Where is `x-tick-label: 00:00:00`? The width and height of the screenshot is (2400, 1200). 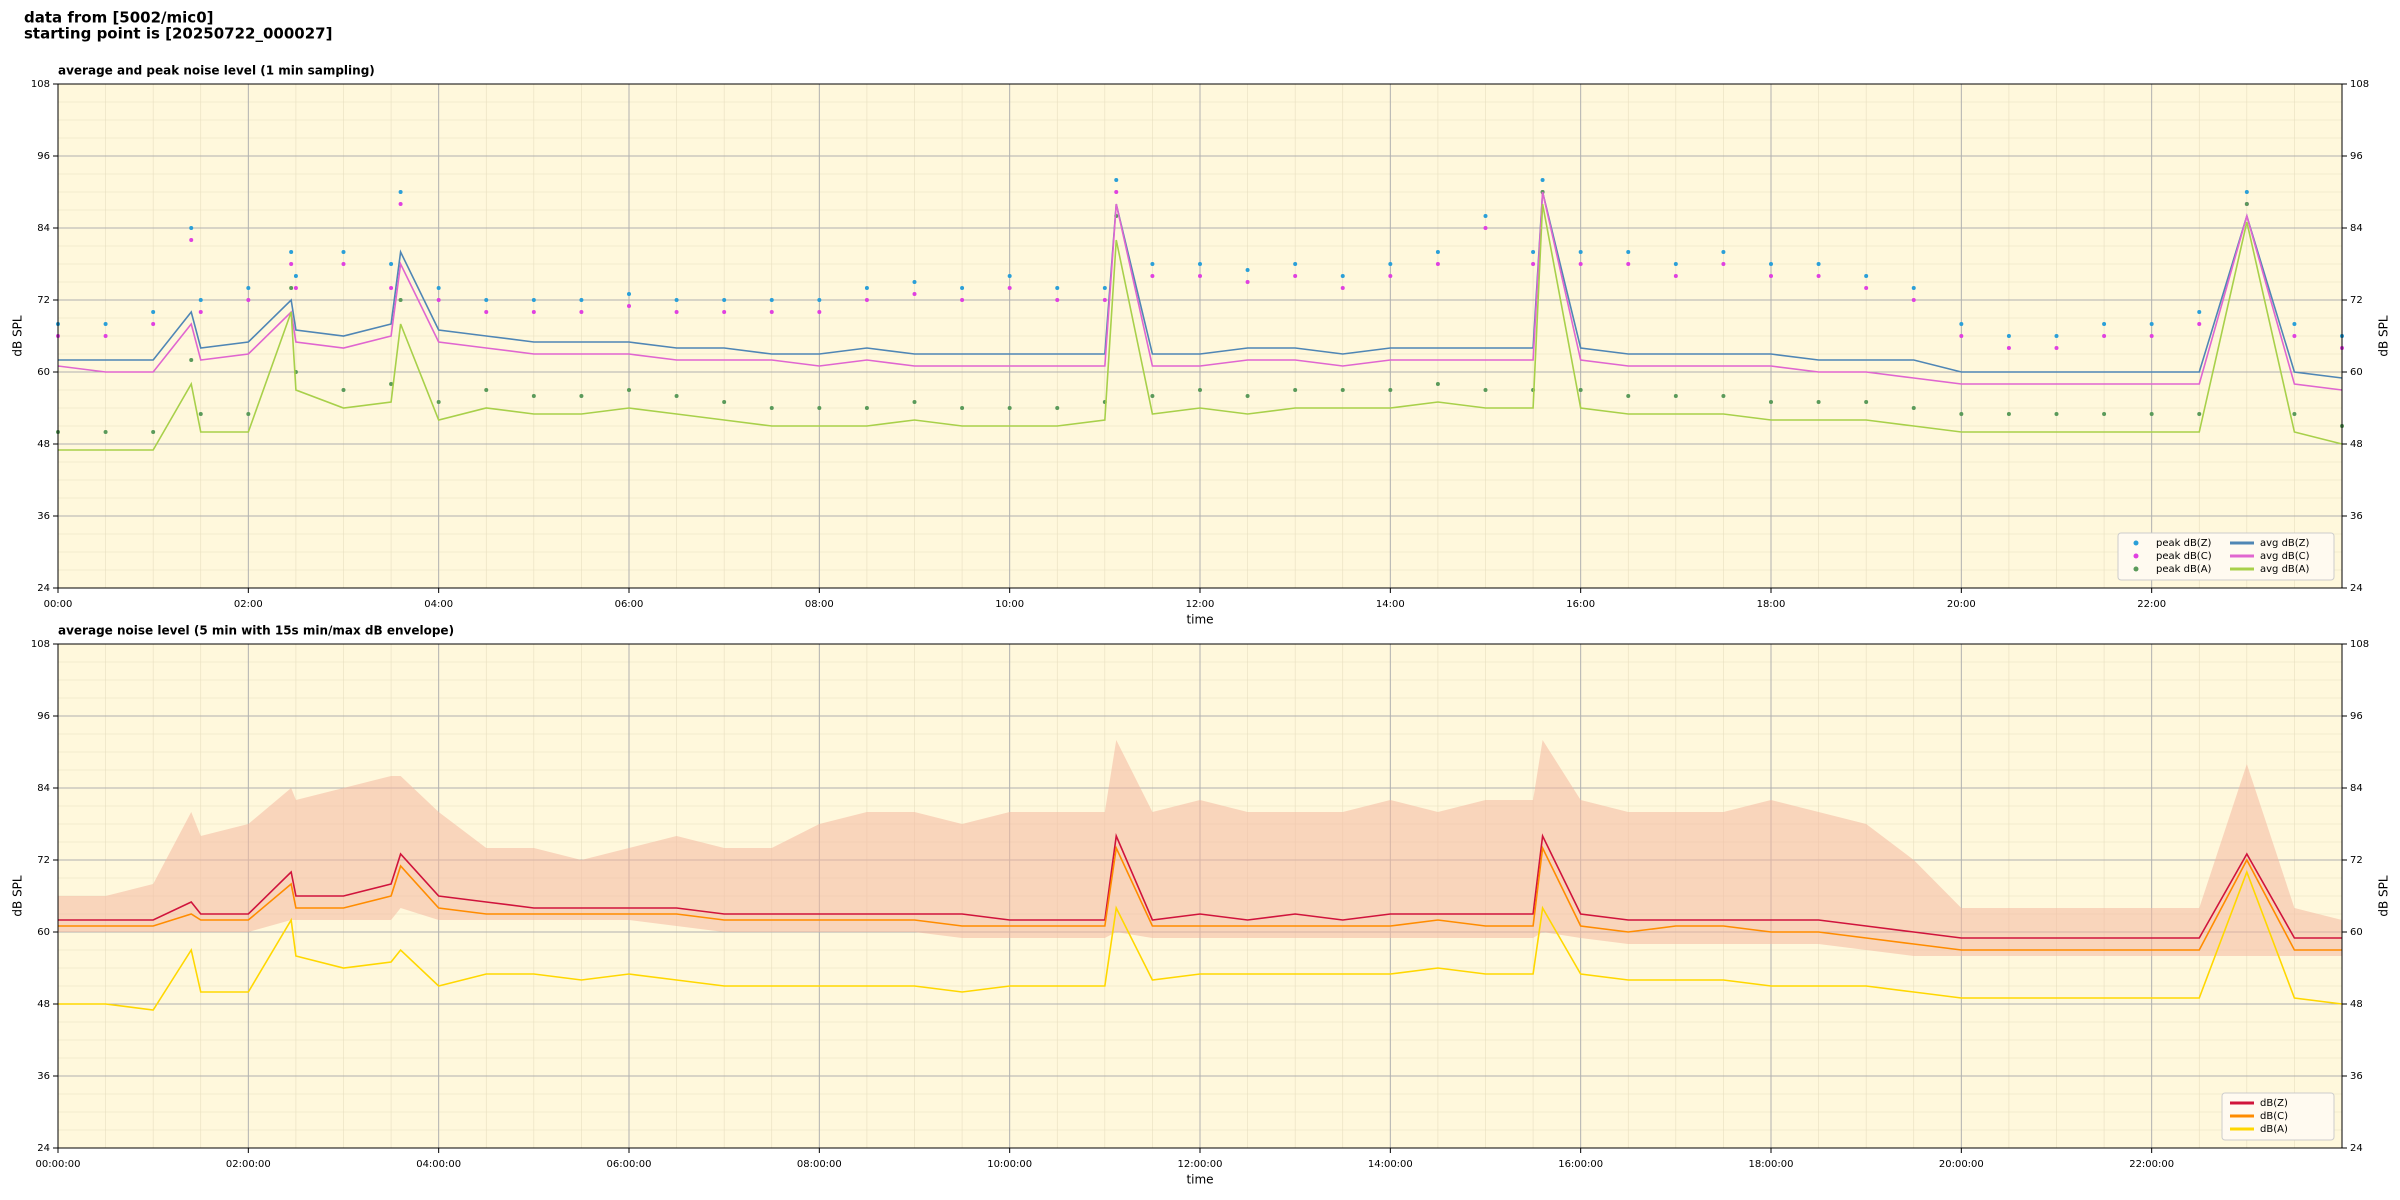 x-tick-label: 00:00:00 is located at coordinates (58, 1164).